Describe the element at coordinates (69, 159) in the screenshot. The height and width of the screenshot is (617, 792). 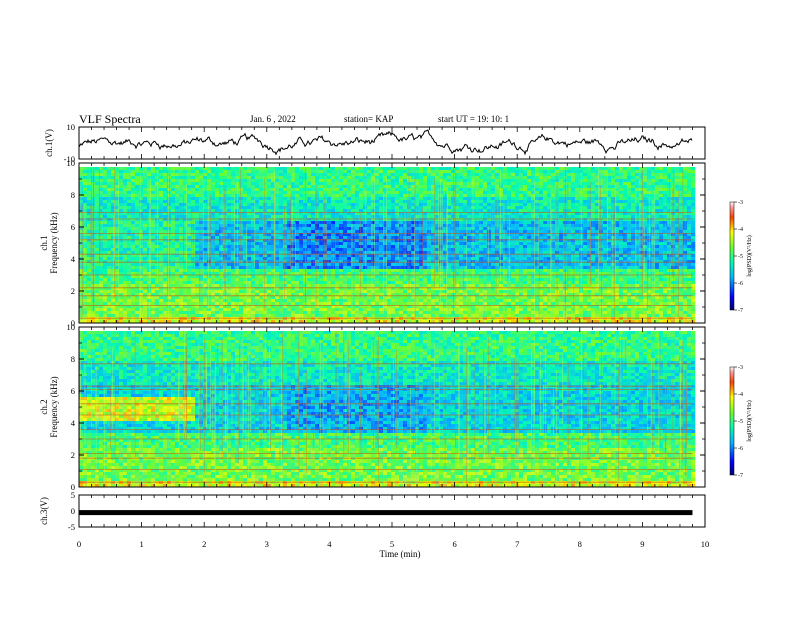
I see `ytick-label: -10` at that location.